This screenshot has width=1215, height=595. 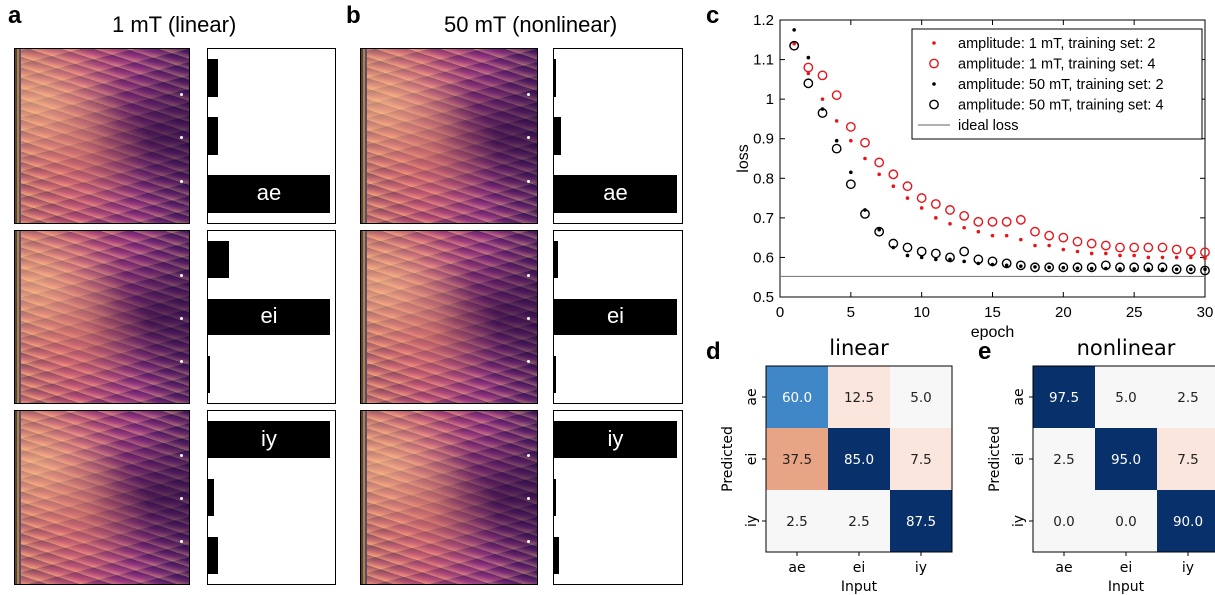 I want to click on x-tick-label: ei, so click(x=859, y=568).